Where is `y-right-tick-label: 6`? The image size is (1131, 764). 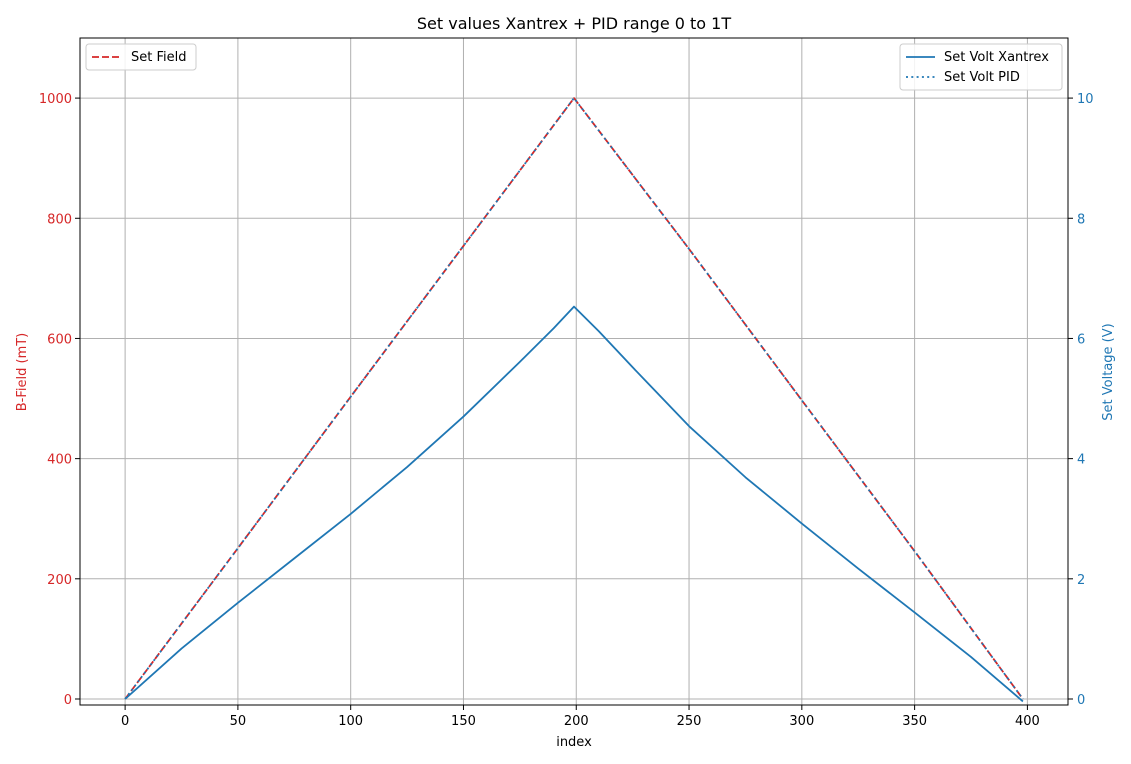
y-right-tick-label: 6 is located at coordinates (1081, 339).